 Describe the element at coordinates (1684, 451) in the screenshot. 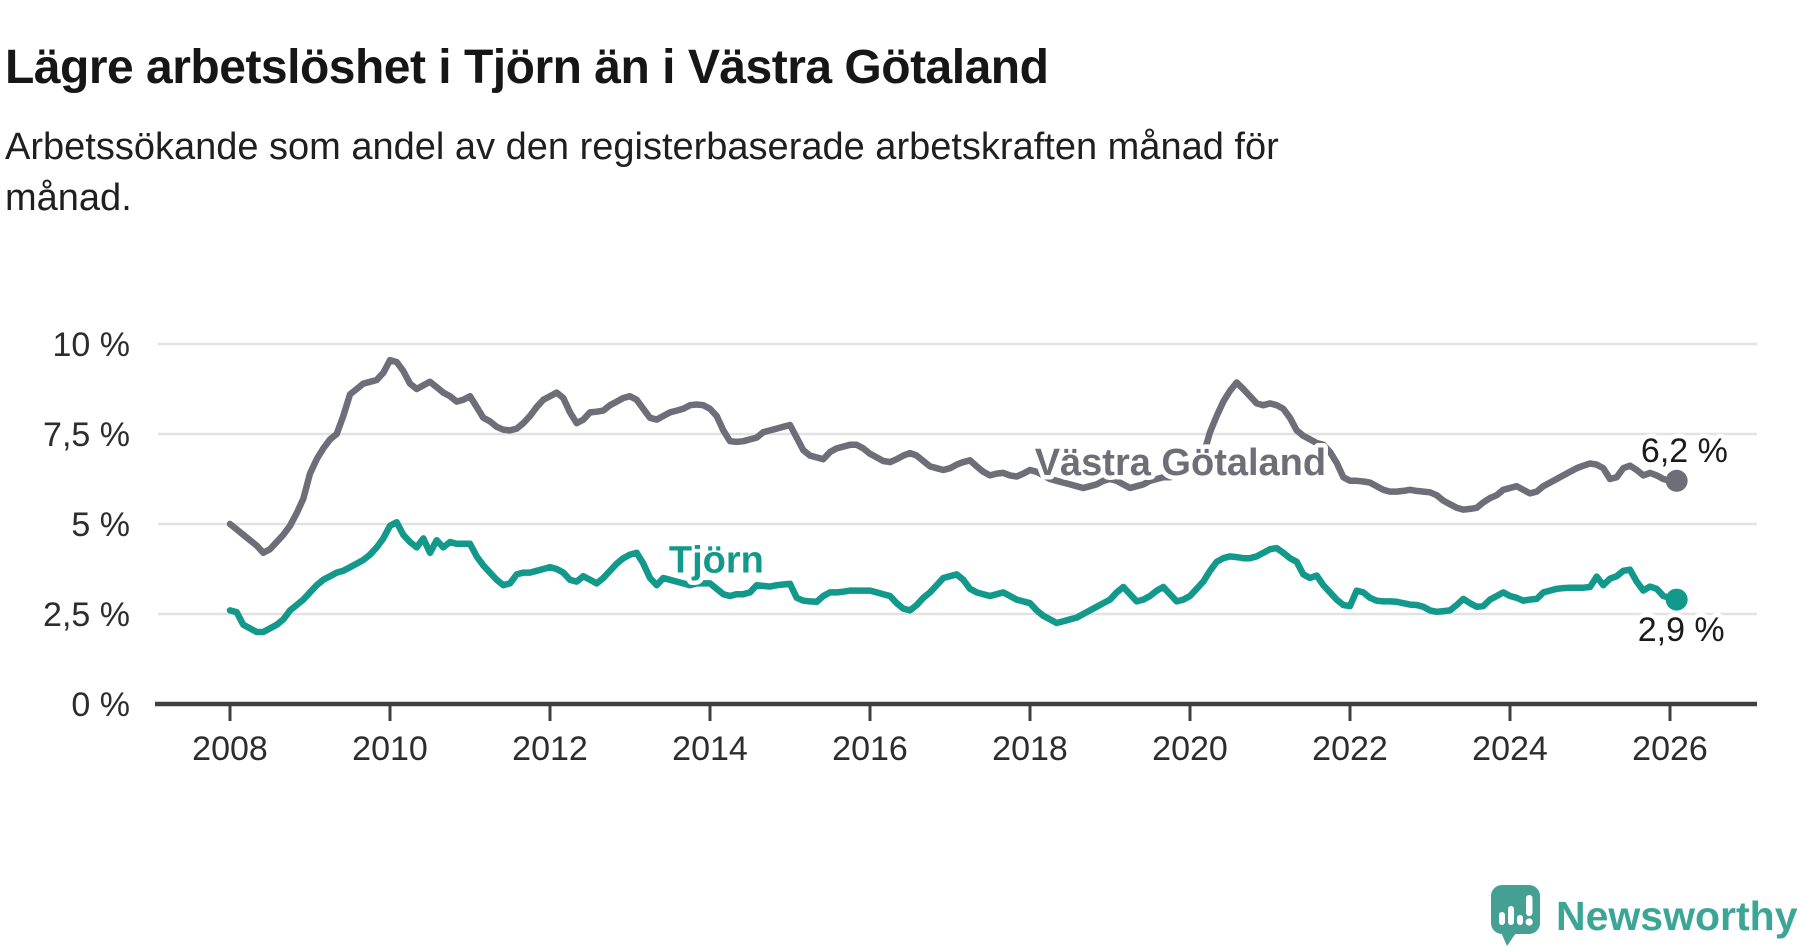

I see `end-value-vastra-gotaland: 6,2 %` at that location.